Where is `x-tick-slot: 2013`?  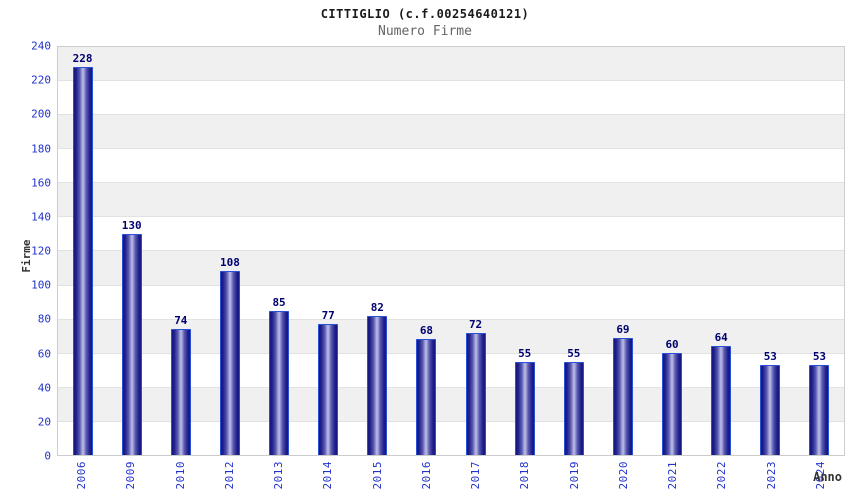
x-tick-slot: 2013 is located at coordinates (278, 480).